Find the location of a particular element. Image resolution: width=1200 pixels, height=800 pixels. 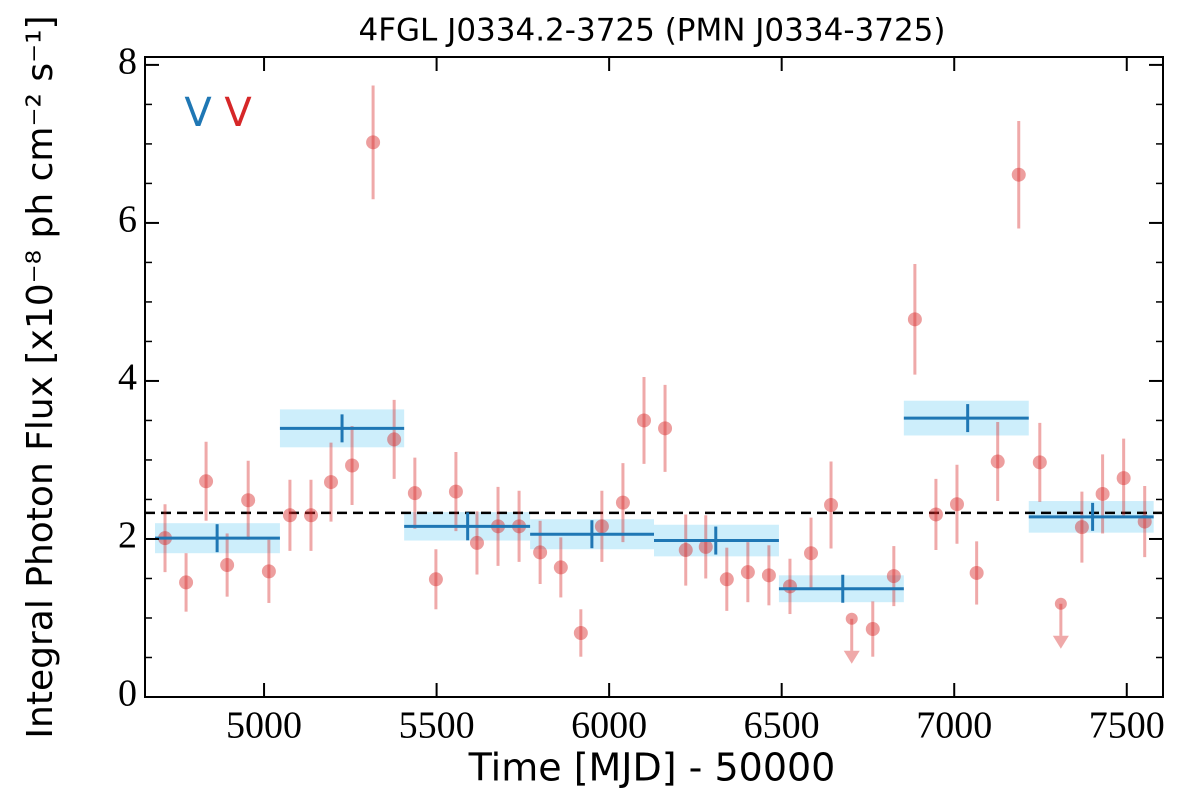

x-tick-label: 7500 is located at coordinates (1127, 726).